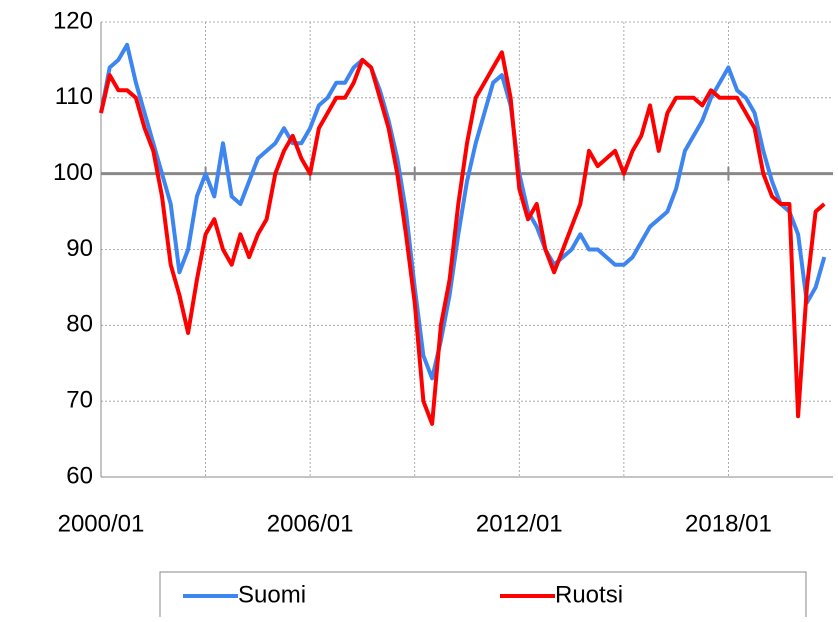 The height and width of the screenshot is (622, 838). Describe the element at coordinates (73, 172) in the screenshot. I see `y-tick-label: 100` at that location.